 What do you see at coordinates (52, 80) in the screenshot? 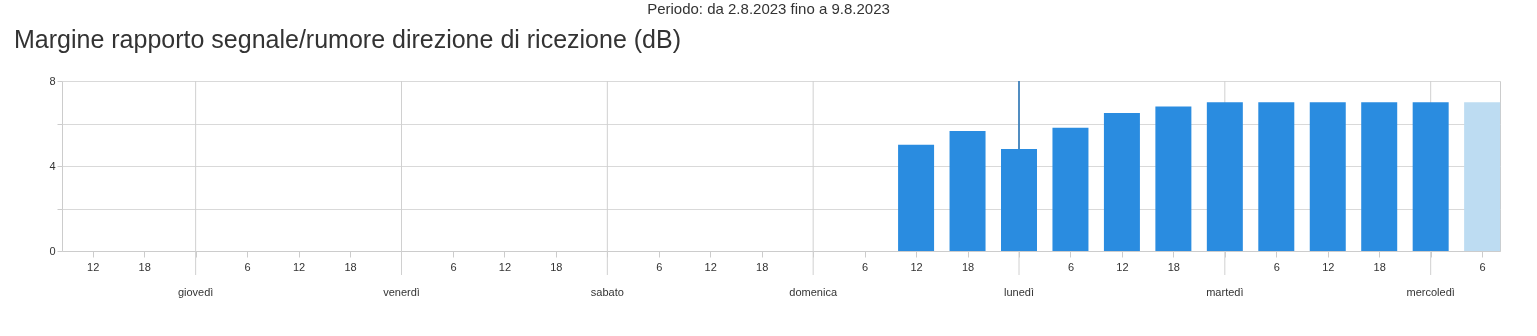
I see `y-tick-label: 8` at bounding box center [52, 80].